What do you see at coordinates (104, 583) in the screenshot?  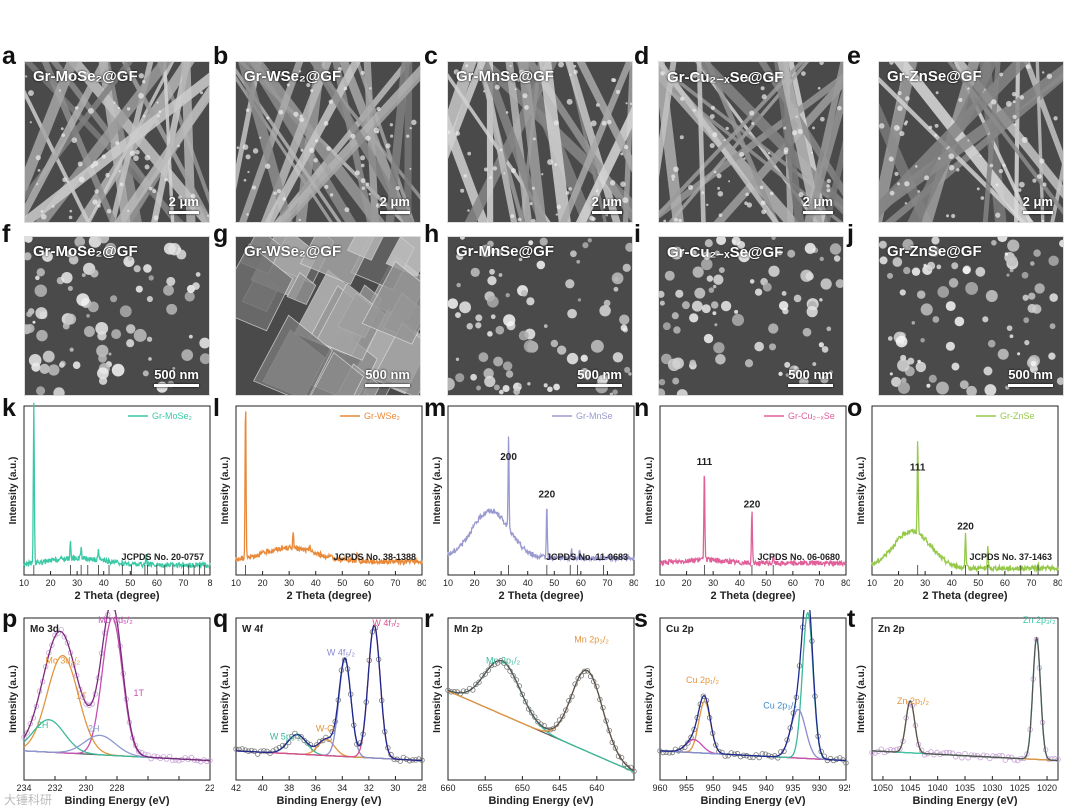 I see `x-tick-label: 40` at bounding box center [104, 583].